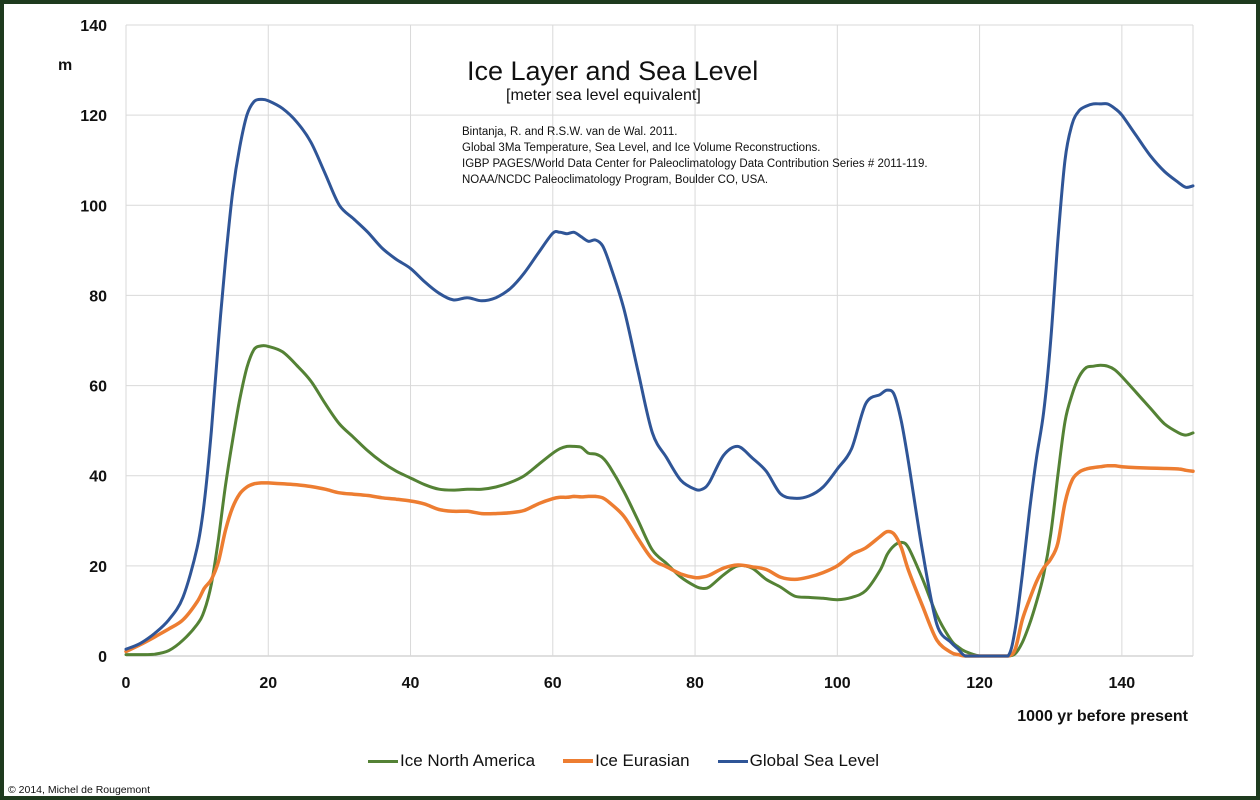 The width and height of the screenshot is (1260, 800). Describe the element at coordinates (93, 206) in the screenshot. I see `y-tick-label: 100` at that location.